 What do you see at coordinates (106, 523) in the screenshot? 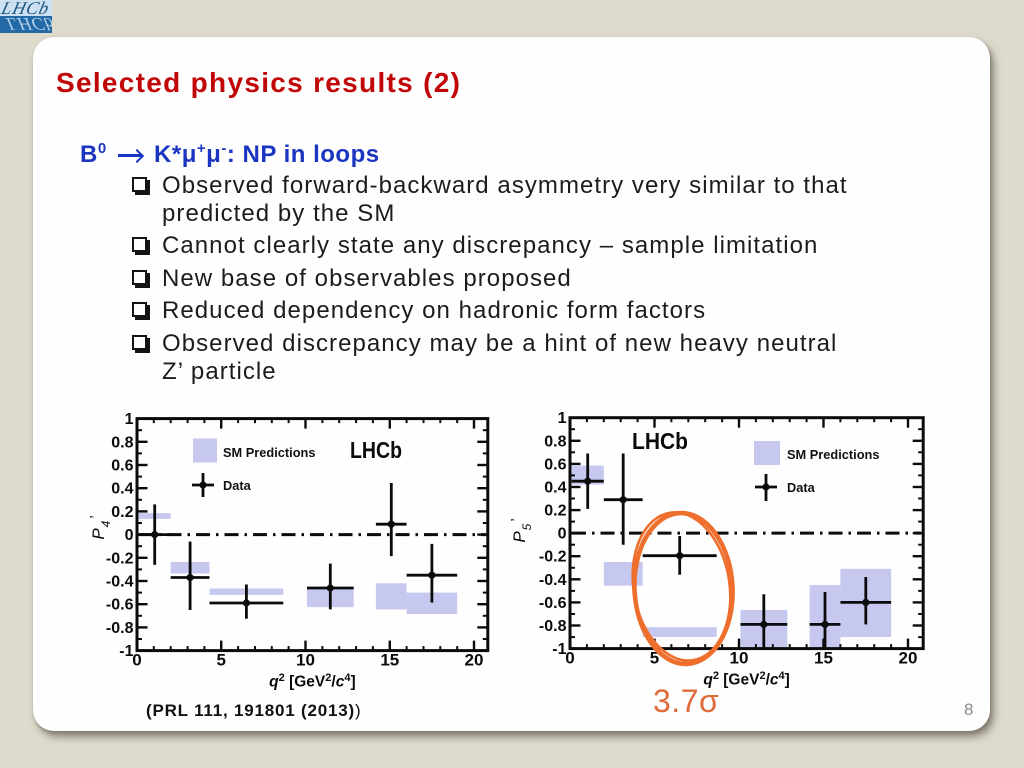
I see `svg-text: 4` at bounding box center [106, 523].